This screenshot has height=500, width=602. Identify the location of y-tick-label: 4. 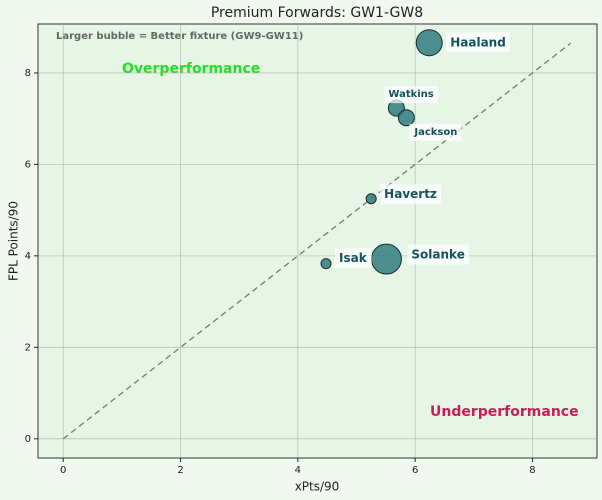
(28, 256).